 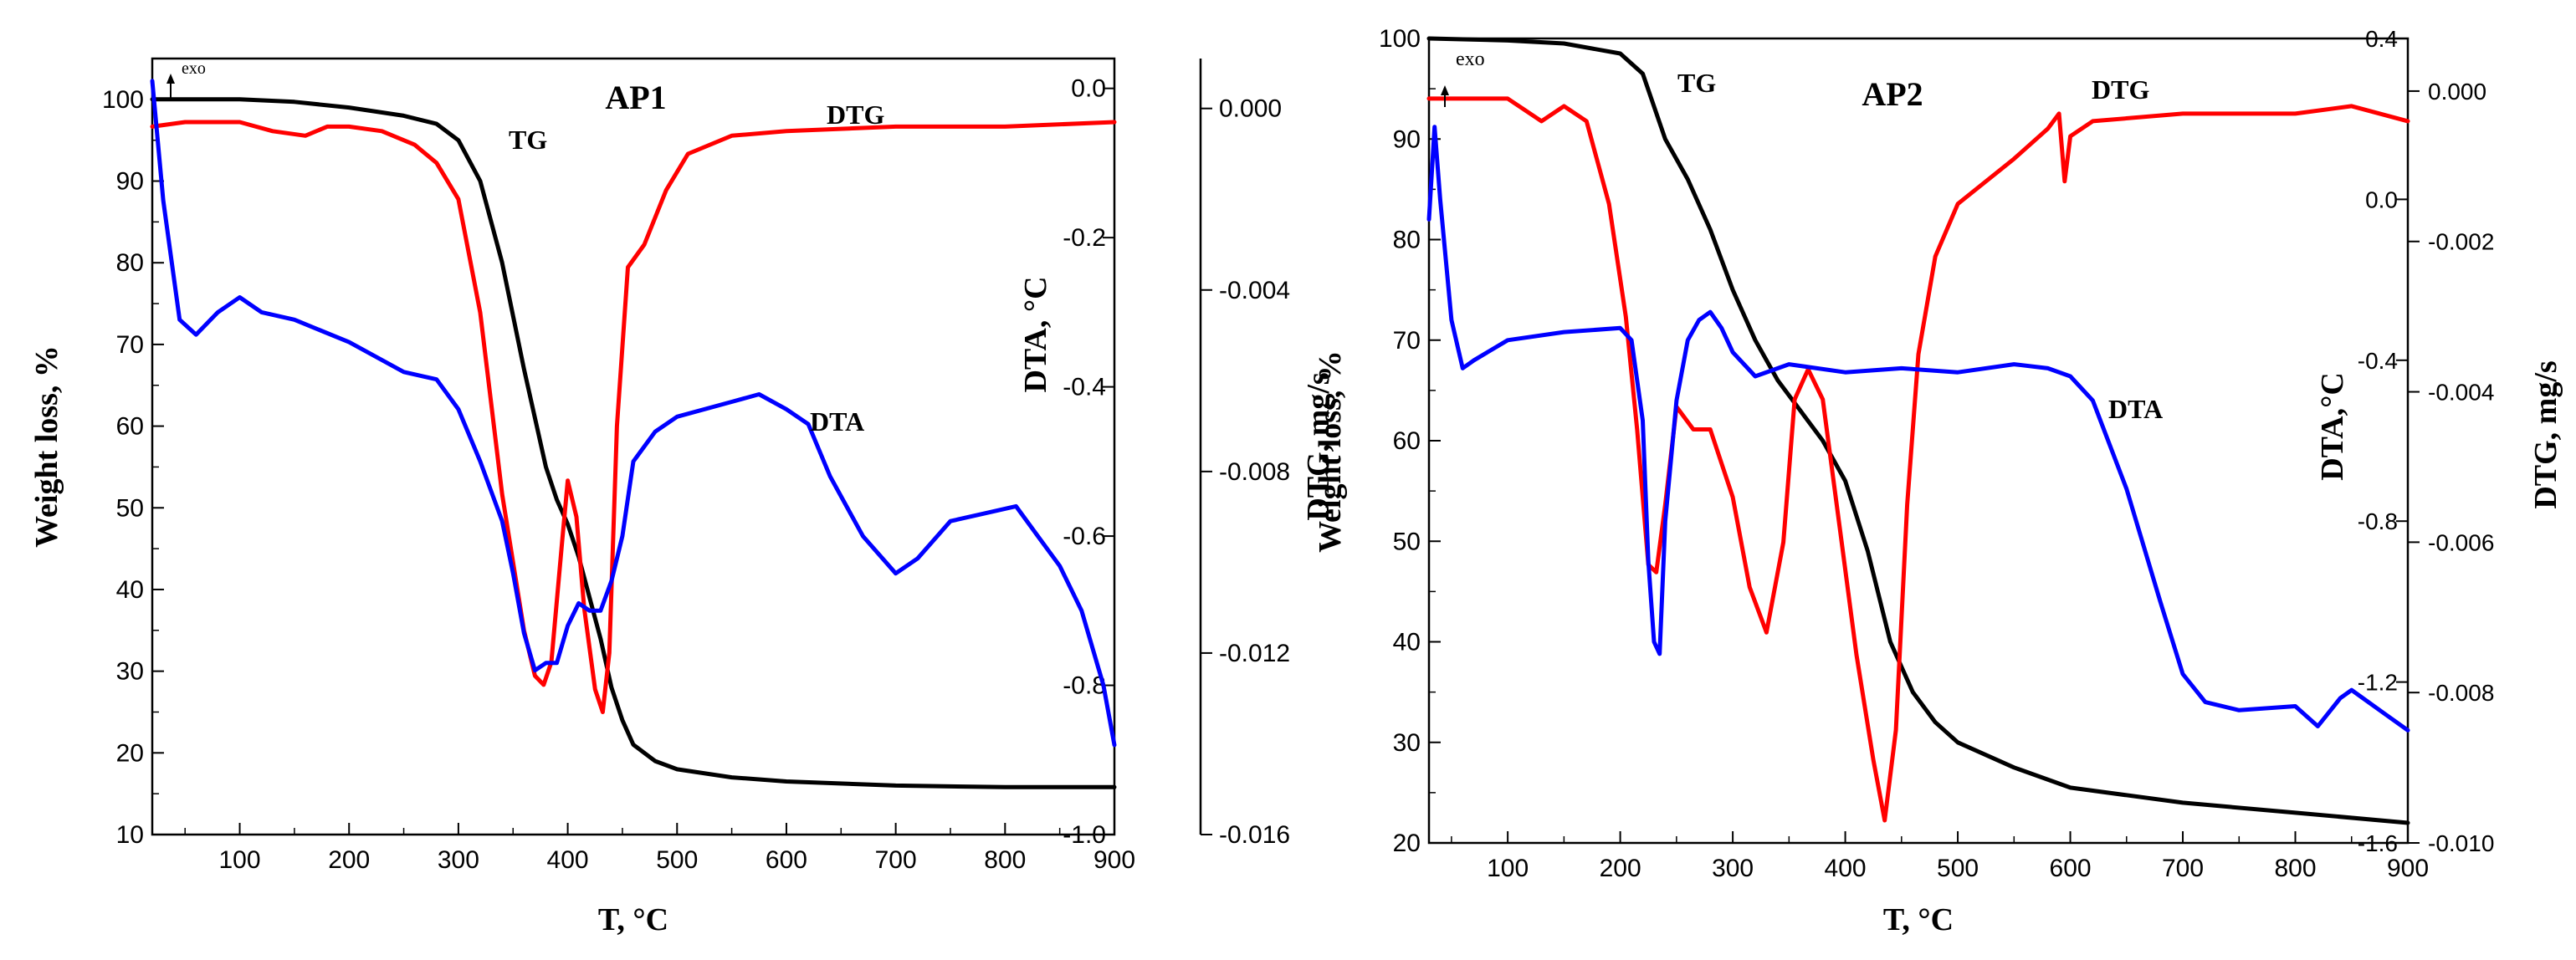 I want to click on ap2-dta-tick-label: -1.6, so click(x=2378, y=843).